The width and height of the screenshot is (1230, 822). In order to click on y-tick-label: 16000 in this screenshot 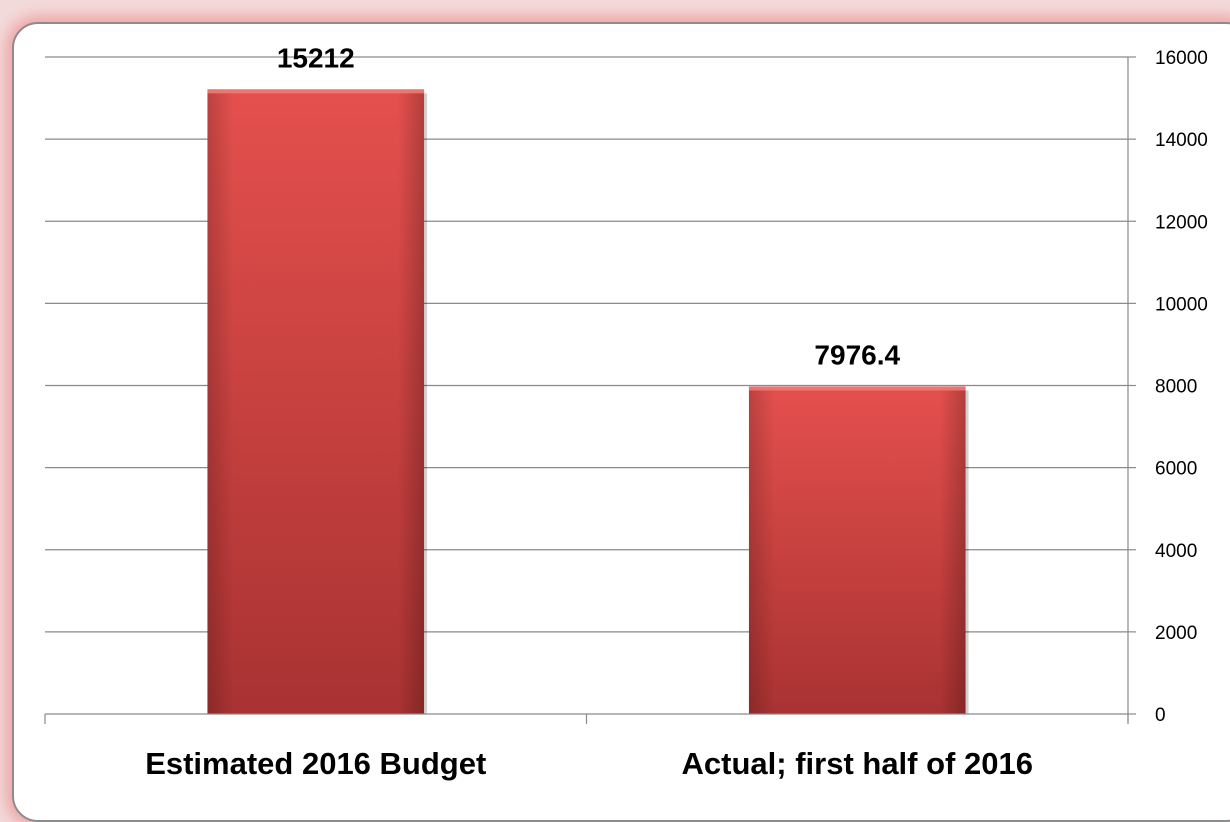, I will do `click(1181, 58)`.